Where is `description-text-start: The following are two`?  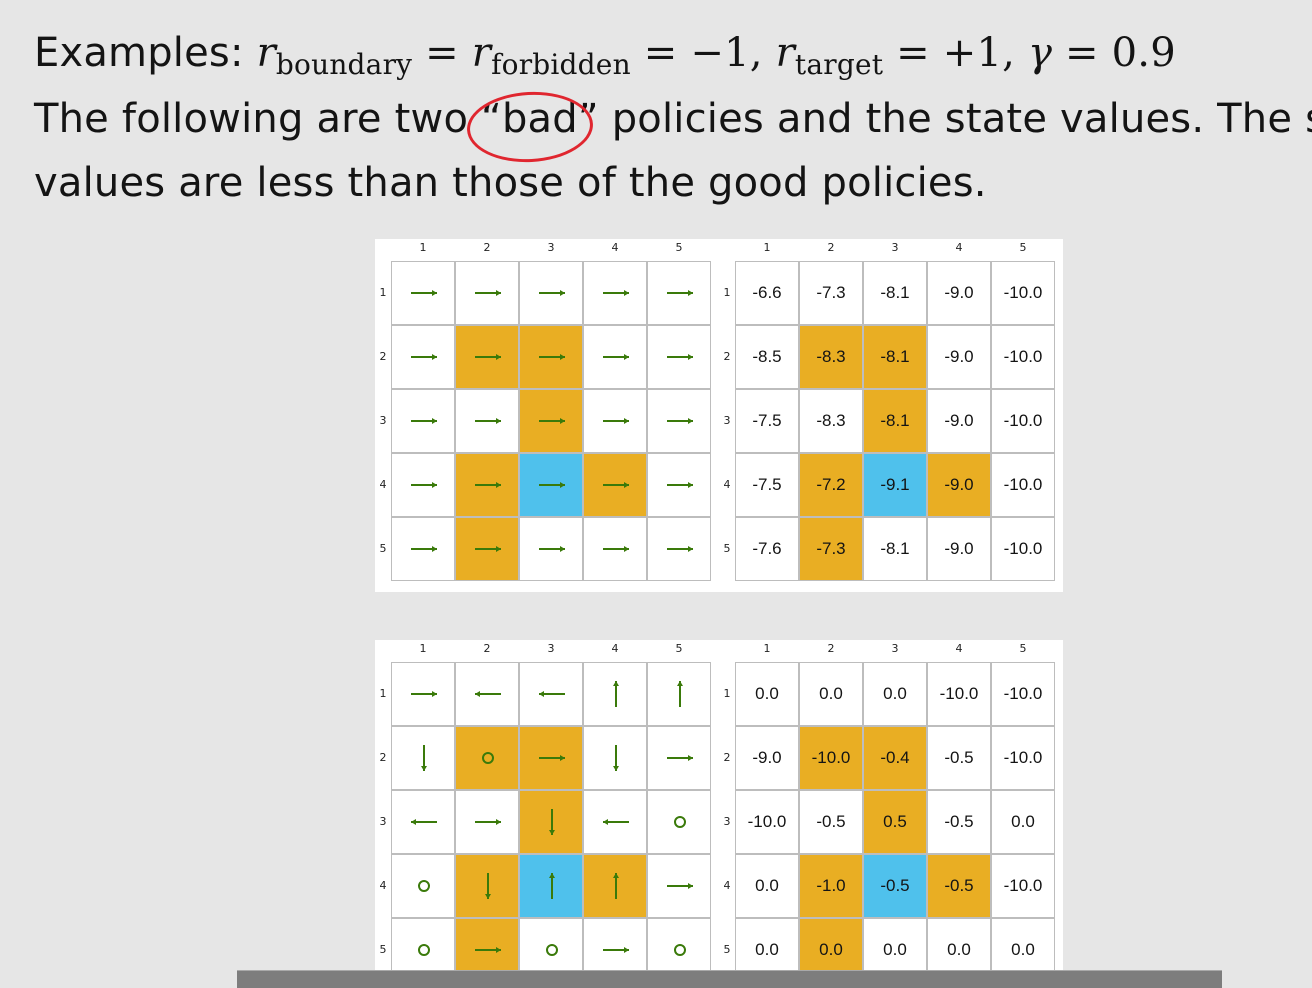 description-text-start: The following are two is located at coordinates (258, 119).